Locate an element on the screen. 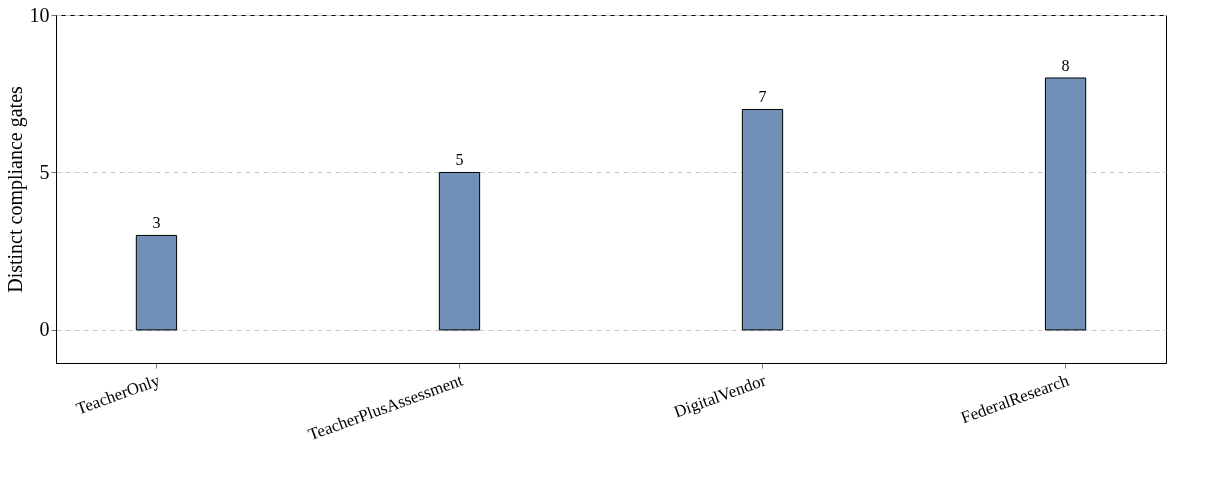 The width and height of the screenshot is (1217, 484). y-tick-label: 0 is located at coordinates (44, 329).